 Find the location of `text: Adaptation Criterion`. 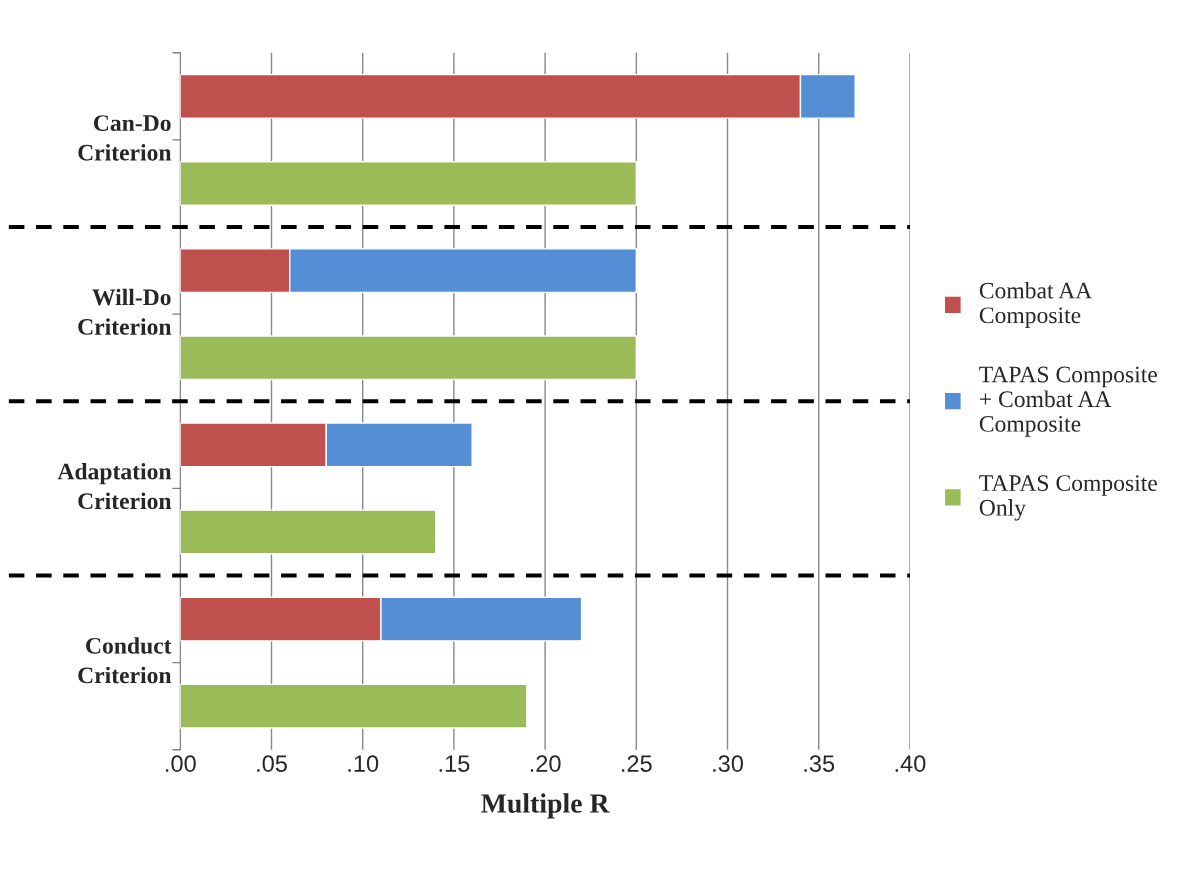

text: Adaptation Criterion is located at coordinates (114, 486).